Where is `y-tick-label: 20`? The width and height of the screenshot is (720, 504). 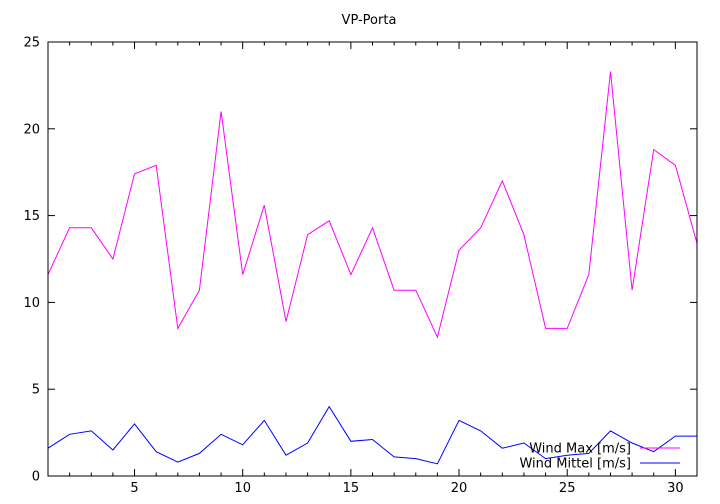
y-tick-label: 20 is located at coordinates (31, 129).